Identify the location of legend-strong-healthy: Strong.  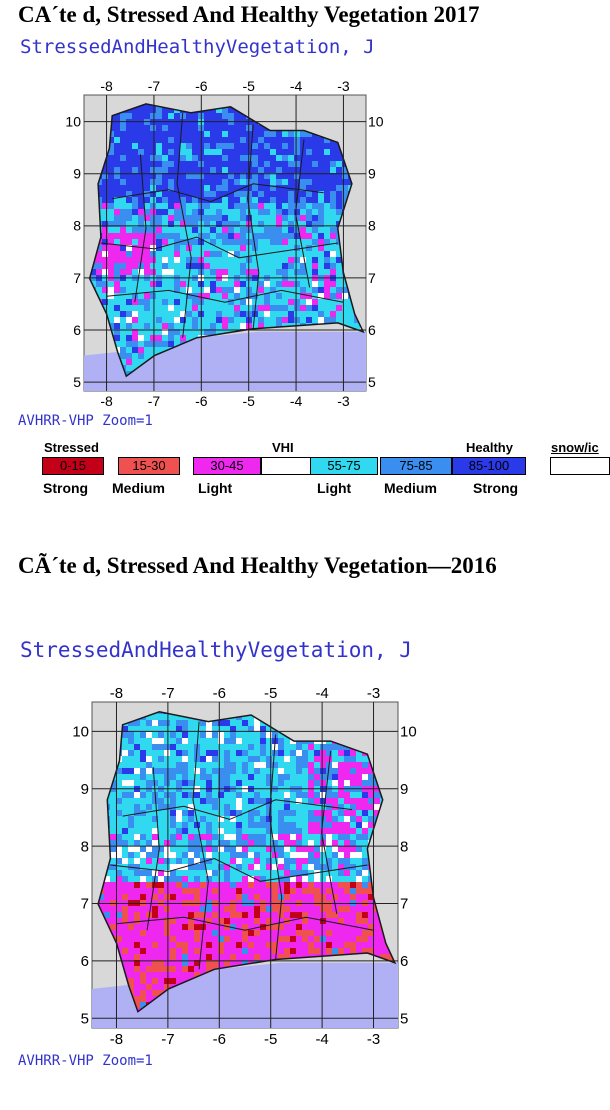
(496, 488).